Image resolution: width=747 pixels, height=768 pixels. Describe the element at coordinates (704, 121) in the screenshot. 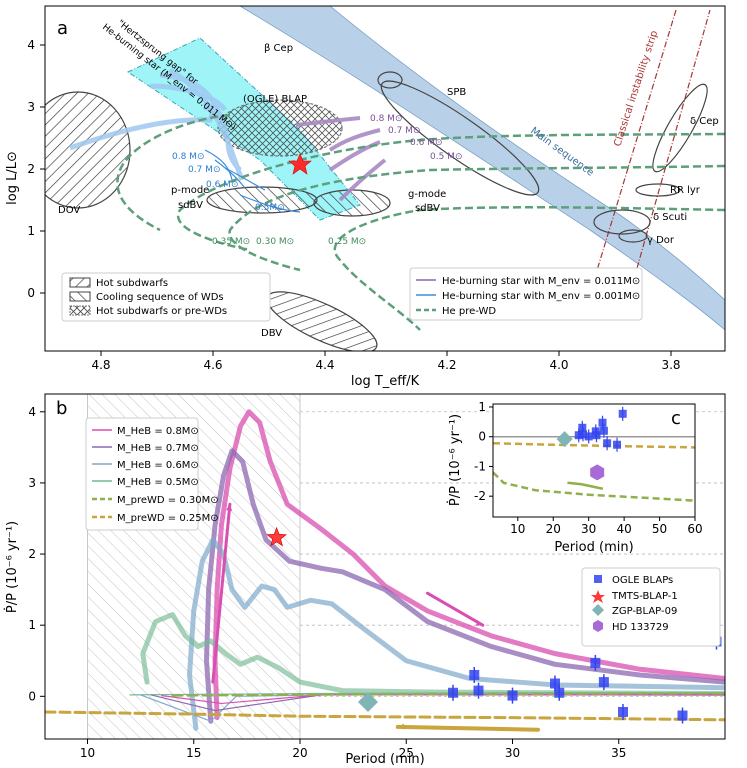

I see `delta-cep-label: δ Cep` at that location.